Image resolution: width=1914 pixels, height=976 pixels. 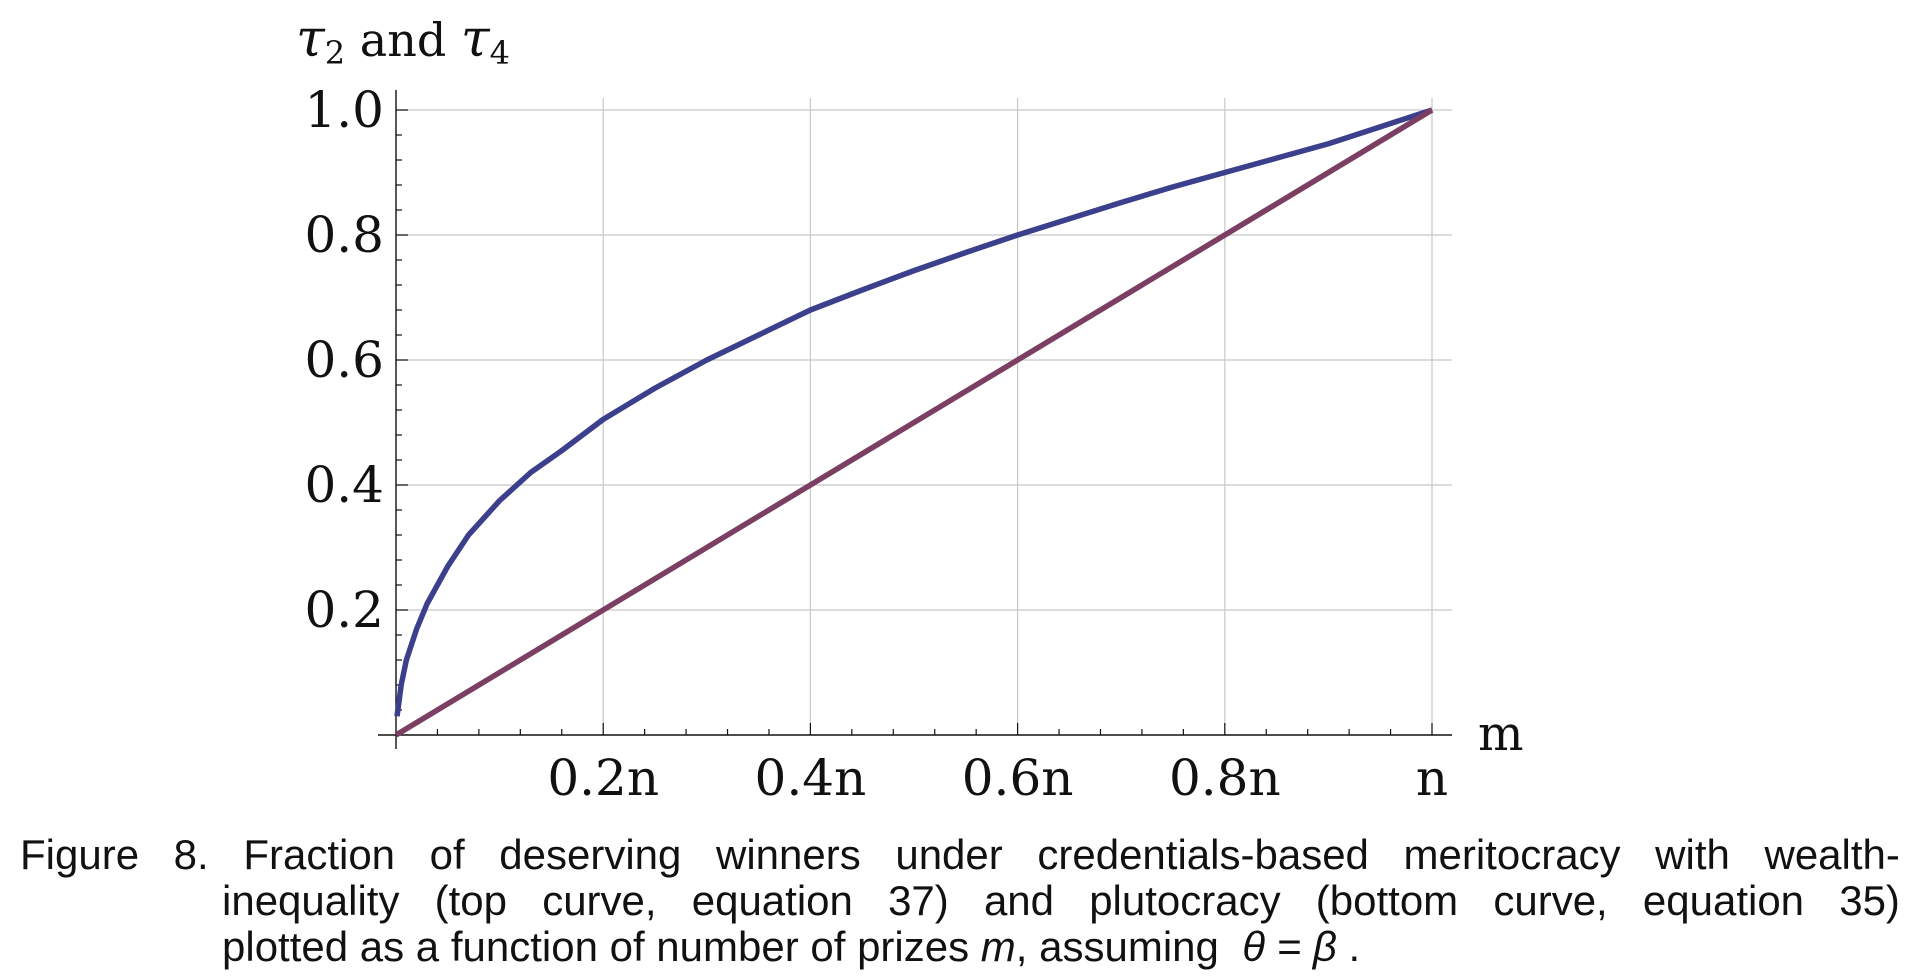 I want to click on caption-word: Fraction, so click(x=319, y=854).